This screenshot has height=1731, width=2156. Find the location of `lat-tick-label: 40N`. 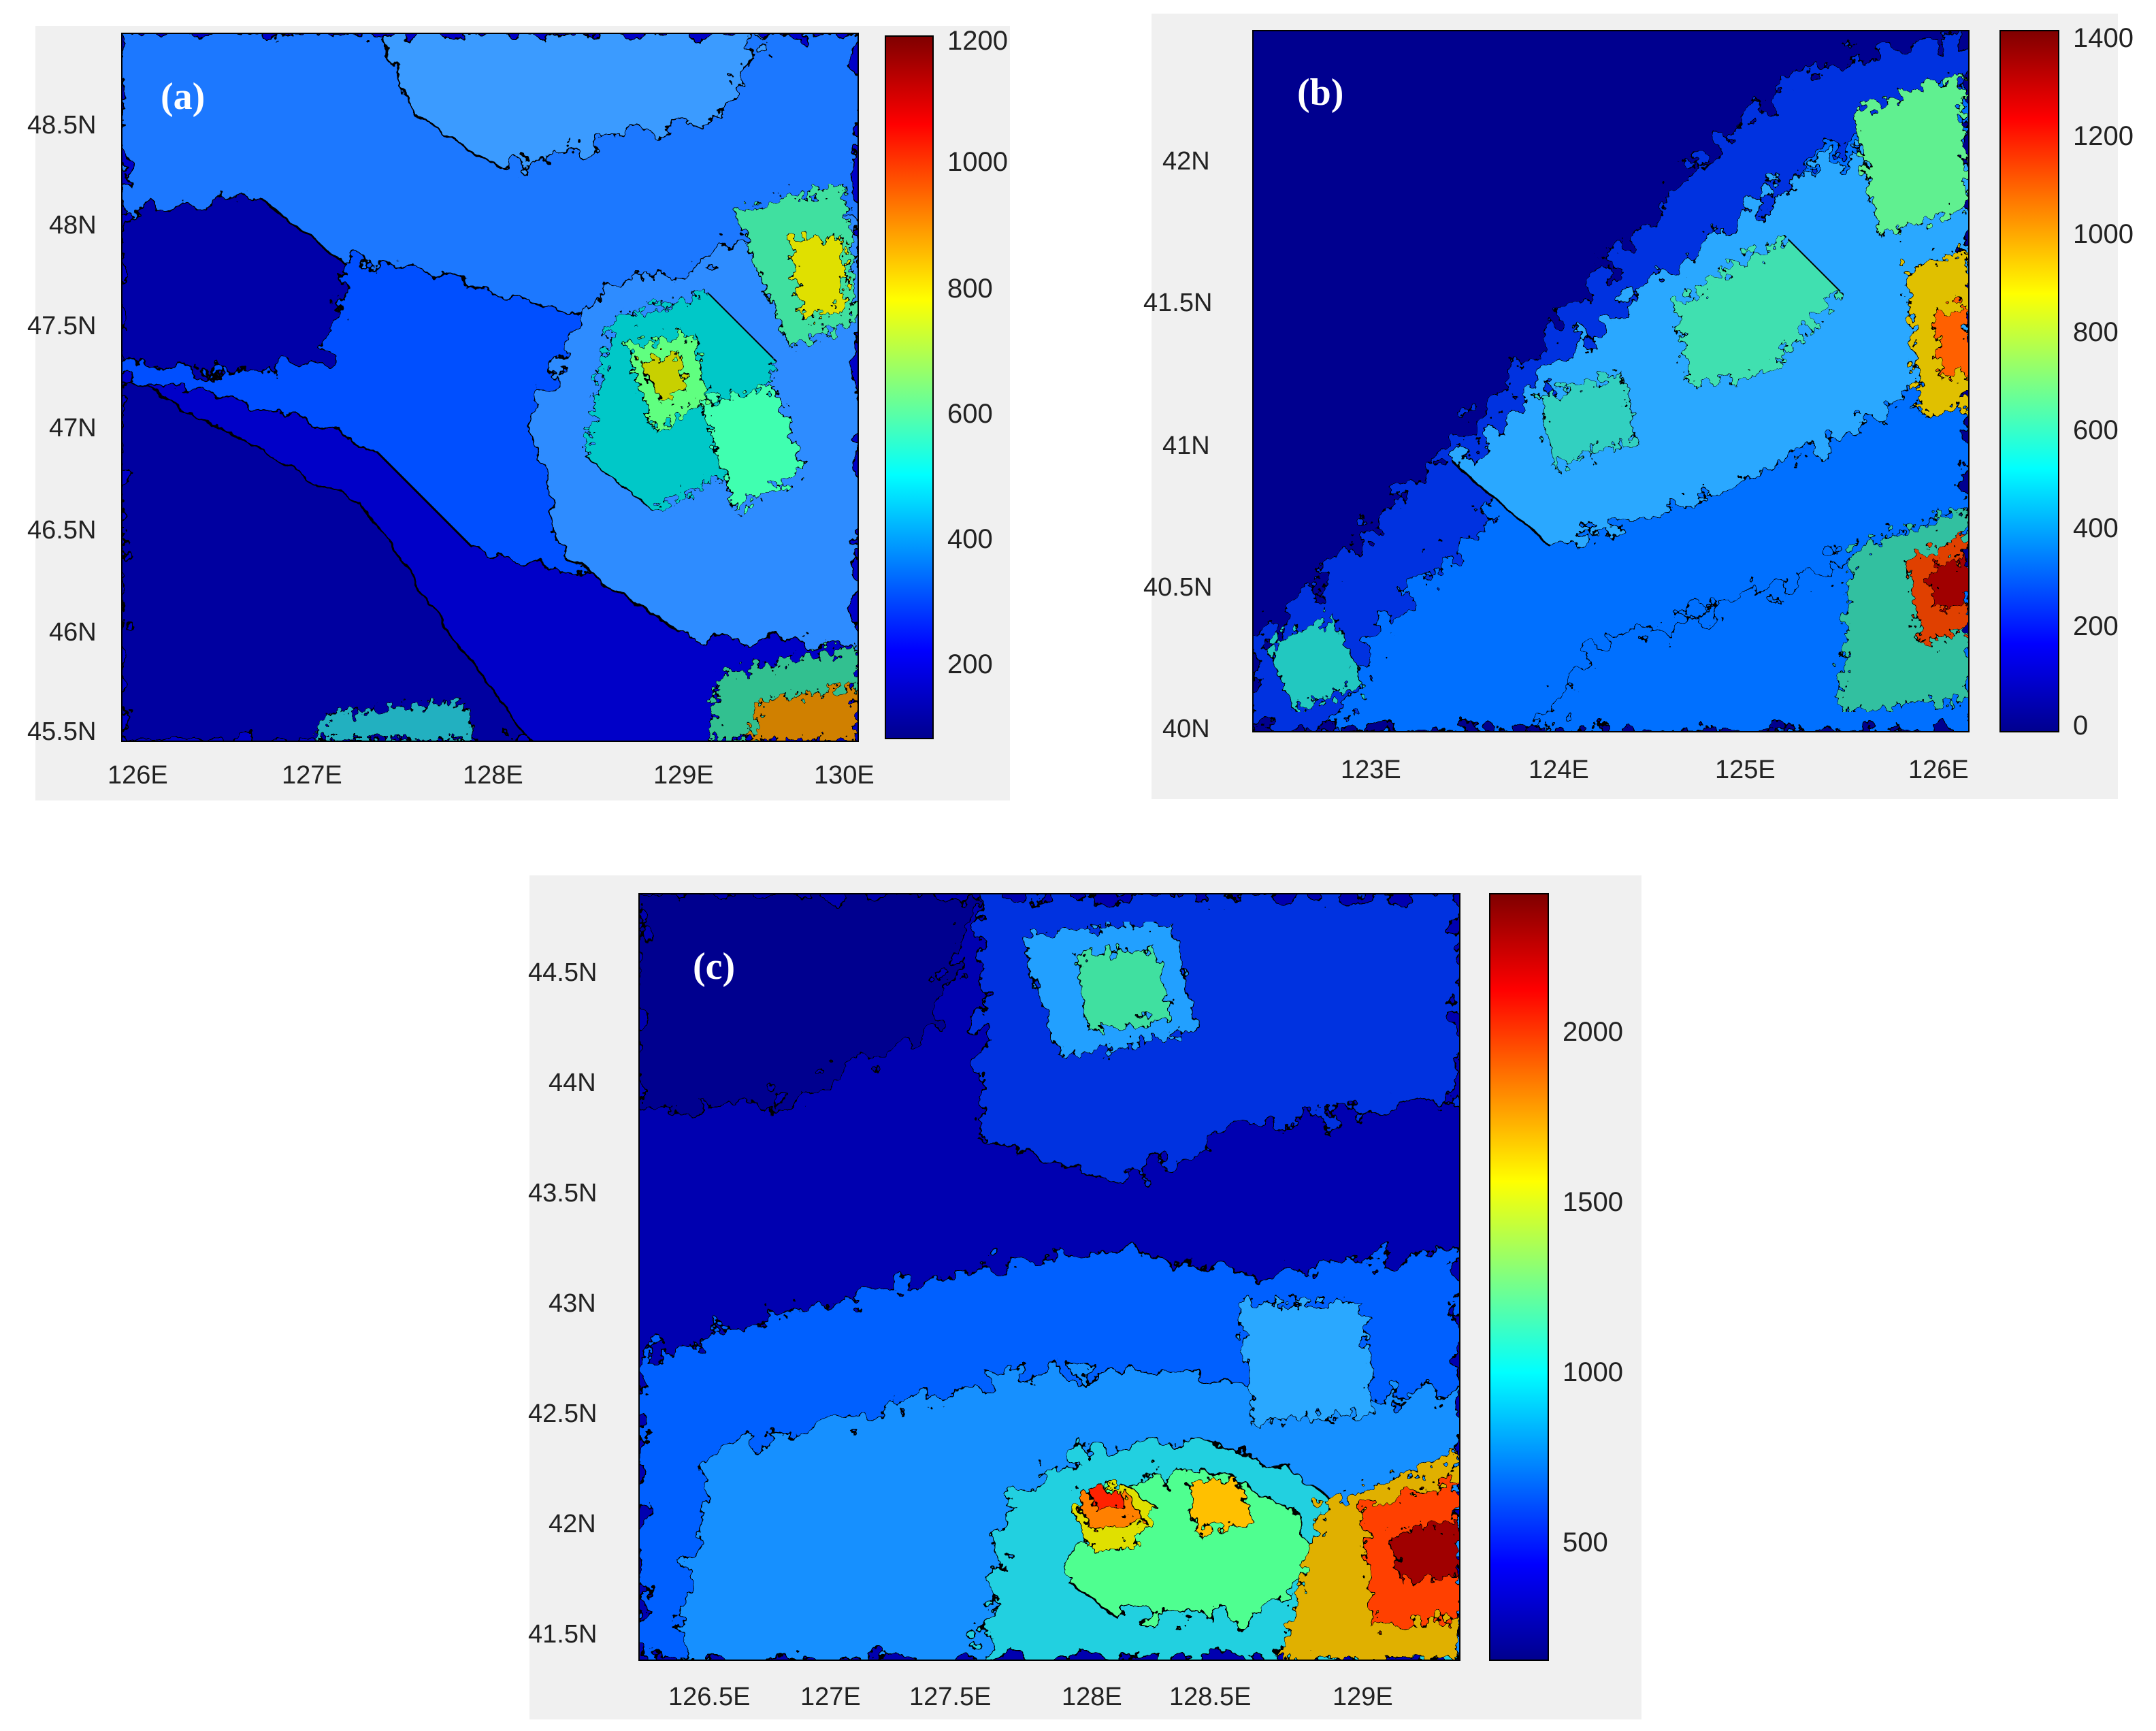

lat-tick-label: 40N is located at coordinates (1186, 729).